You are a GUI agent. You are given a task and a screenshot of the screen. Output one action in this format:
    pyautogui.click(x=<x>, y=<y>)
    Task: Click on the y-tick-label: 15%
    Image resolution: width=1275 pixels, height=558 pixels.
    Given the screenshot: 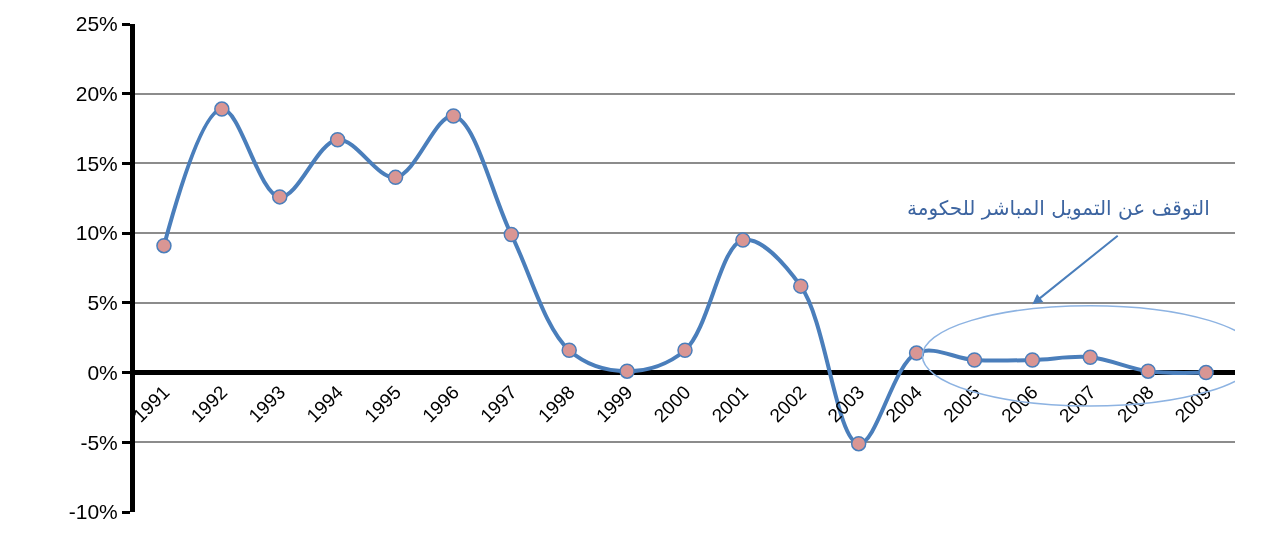 What is the action you would take?
    pyautogui.click(x=96, y=163)
    